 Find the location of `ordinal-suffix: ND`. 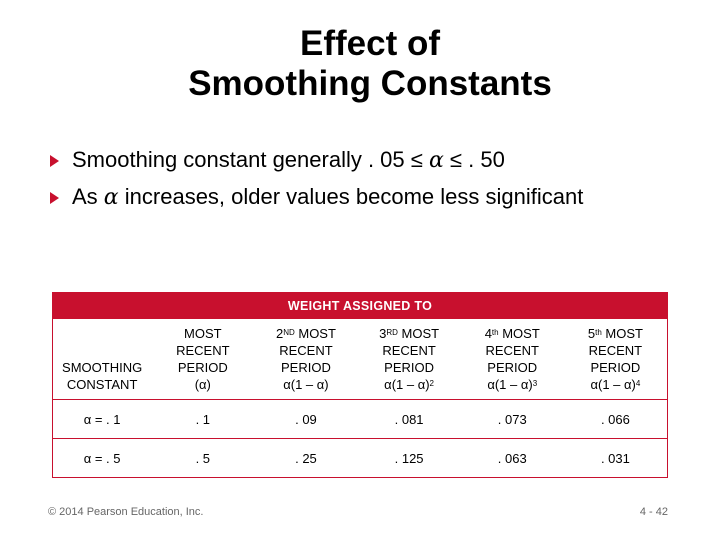

ordinal-suffix: ND is located at coordinates (289, 332).